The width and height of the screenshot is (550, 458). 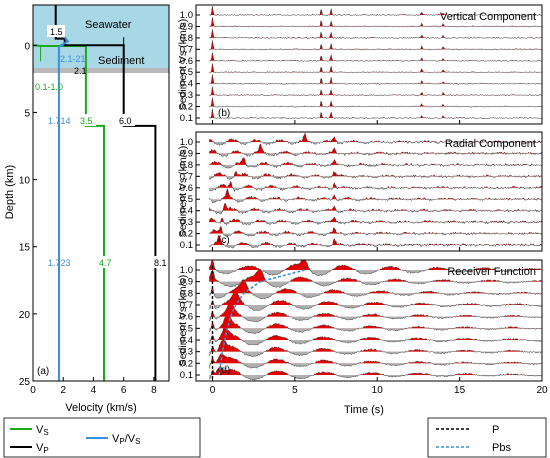 I want to click on sediment-layer, so click(x=101, y=70).